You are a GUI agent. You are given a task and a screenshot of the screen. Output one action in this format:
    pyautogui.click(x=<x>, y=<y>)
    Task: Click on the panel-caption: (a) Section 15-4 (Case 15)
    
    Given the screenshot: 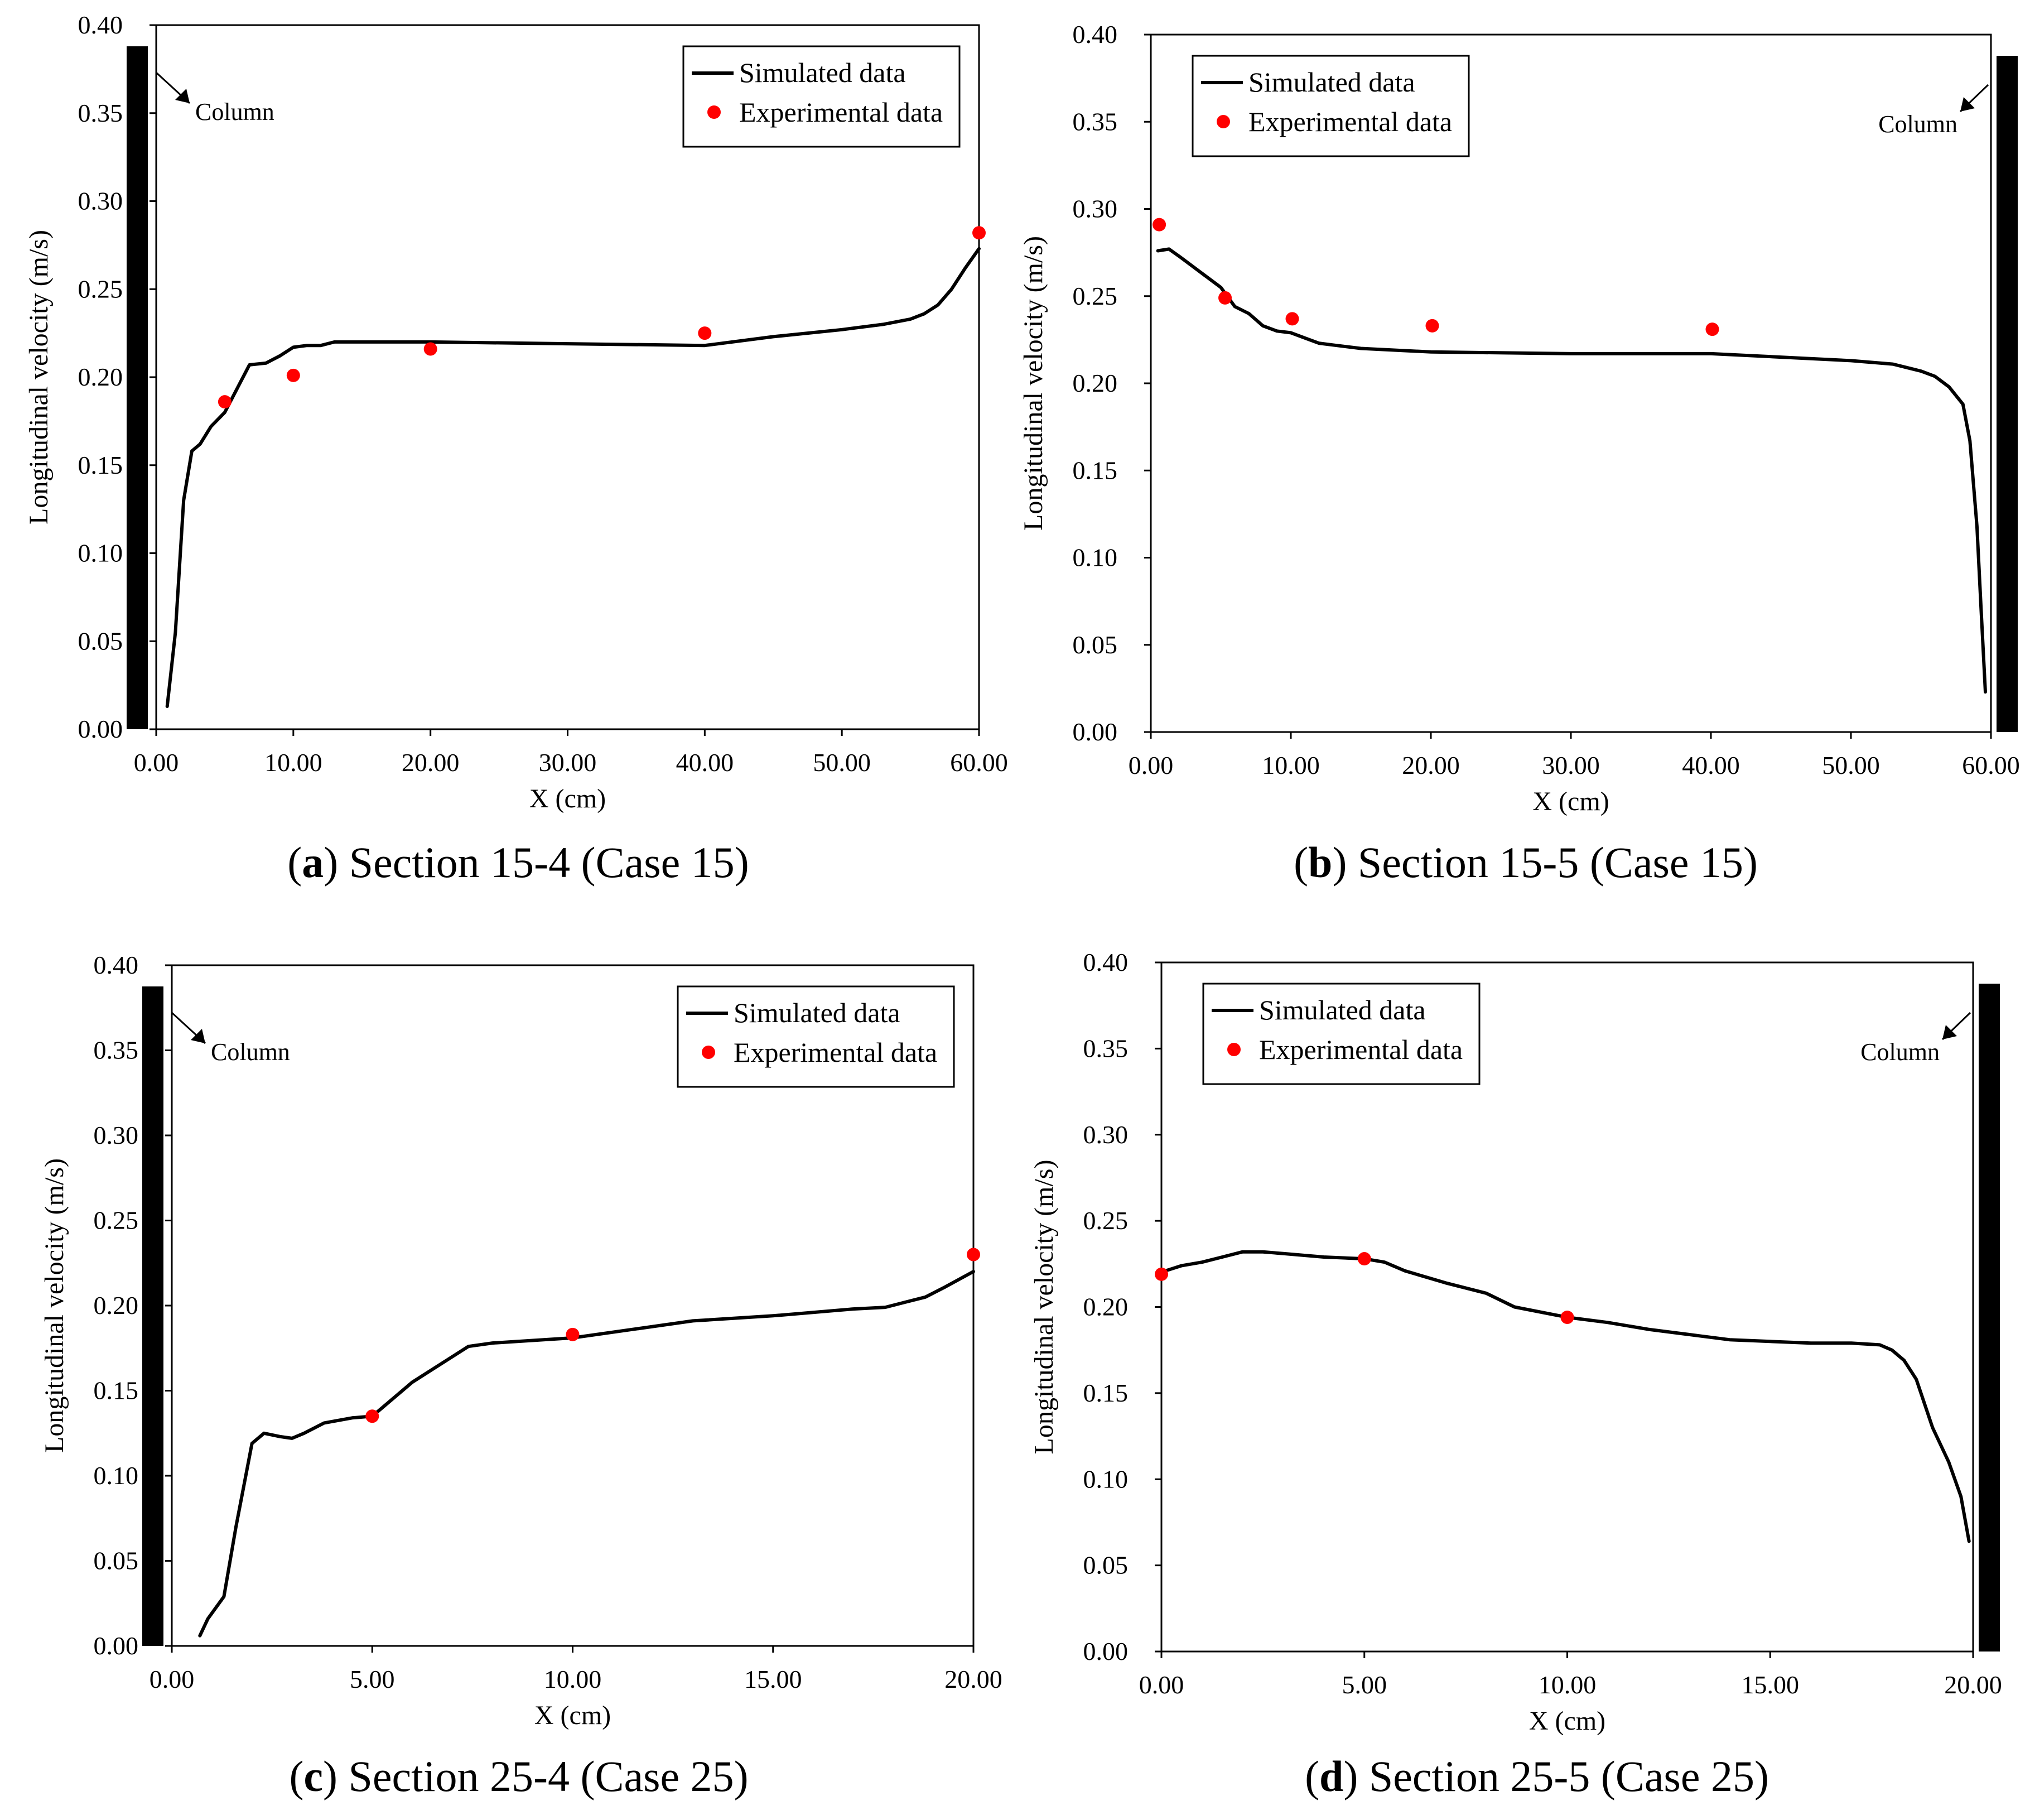 What is the action you would take?
    pyautogui.click(x=518, y=862)
    